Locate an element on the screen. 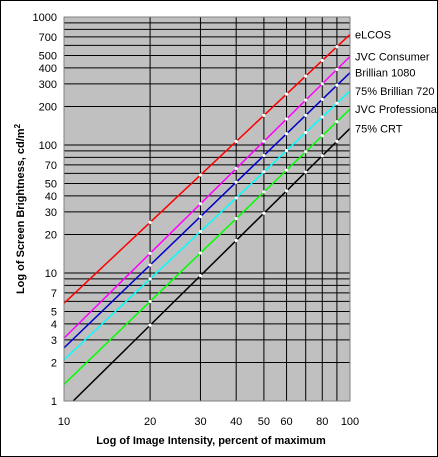 This screenshot has width=438, height=457. y-tick-label: 50 is located at coordinates (51, 185).